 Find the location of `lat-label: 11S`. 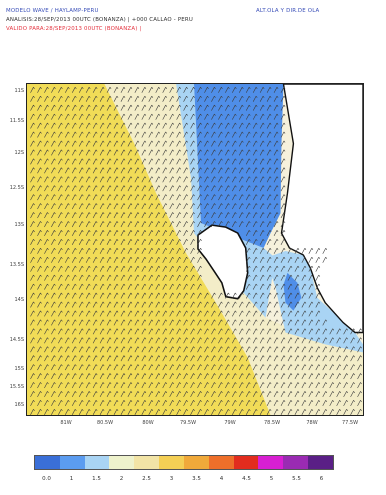

lat-label: 11S is located at coordinates (19, 91).